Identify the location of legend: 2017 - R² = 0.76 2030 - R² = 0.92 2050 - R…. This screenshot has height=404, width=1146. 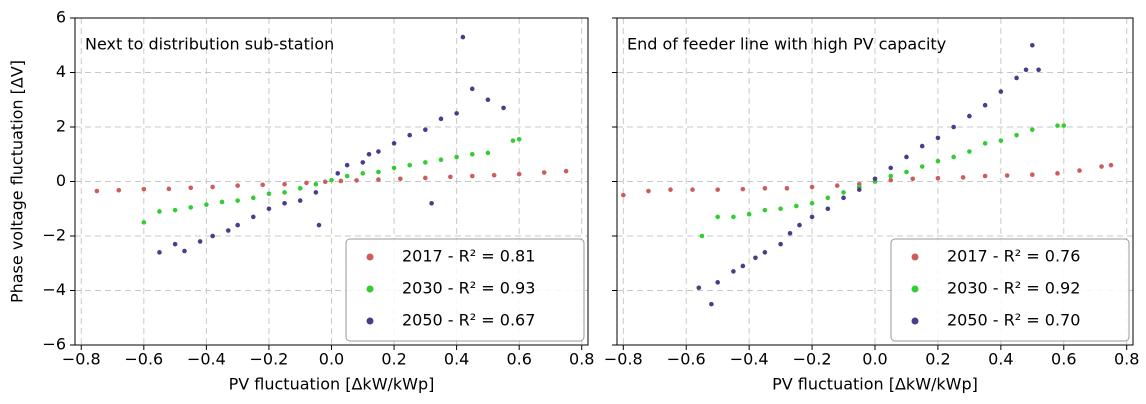
(1010, 290).